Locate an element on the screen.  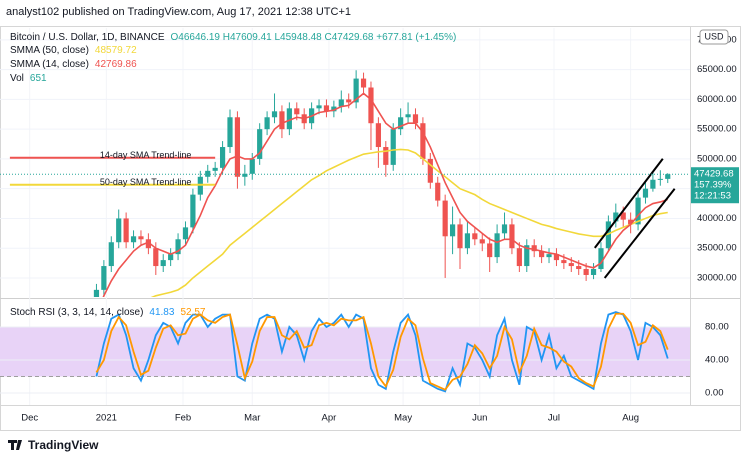
volume-legend: Vol 651 is located at coordinates (28, 78).